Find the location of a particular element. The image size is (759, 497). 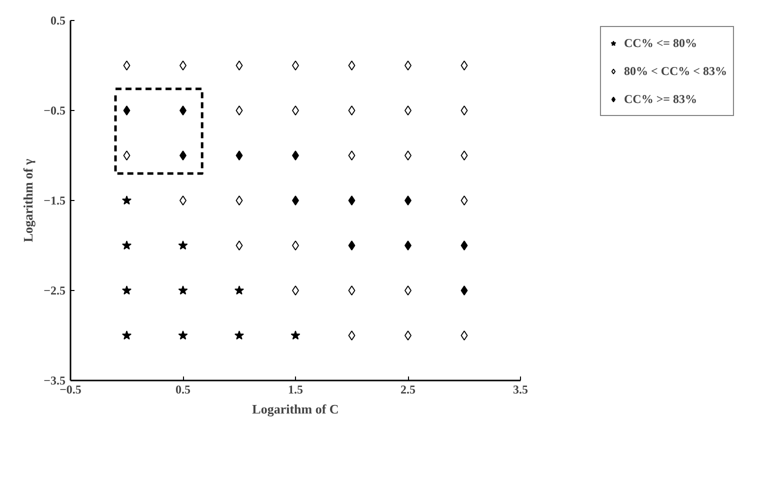

legend-label: CC% <= 80% is located at coordinates (660, 43).